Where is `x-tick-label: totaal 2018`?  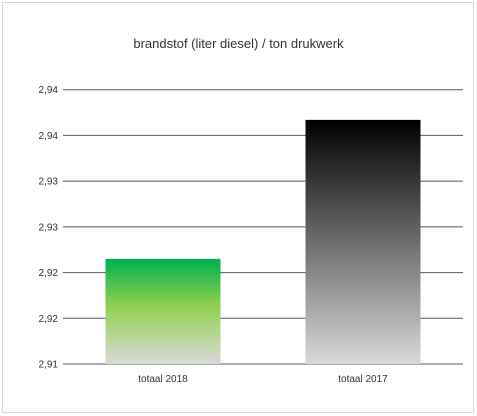 x-tick-label: totaal 2018 is located at coordinates (163, 379).